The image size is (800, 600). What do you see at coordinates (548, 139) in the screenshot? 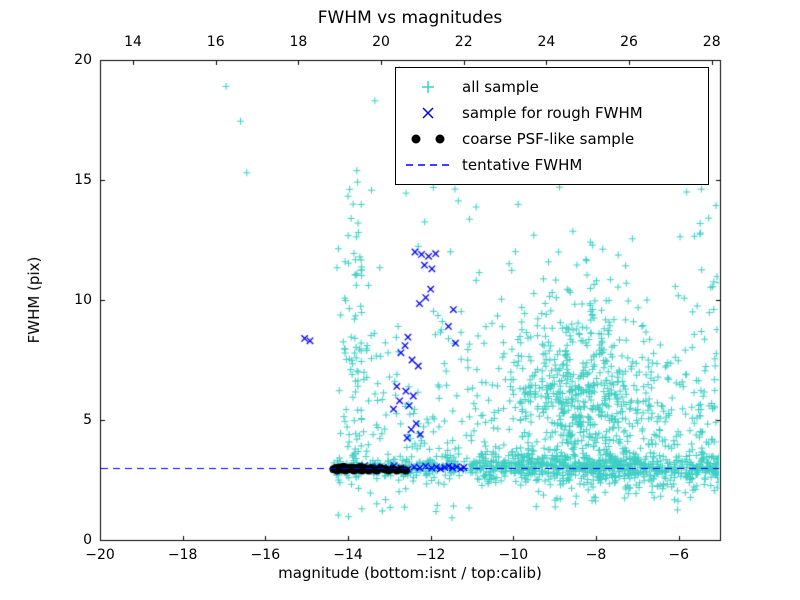
I see `legend-label: coarse PSF-like sample` at bounding box center [548, 139].